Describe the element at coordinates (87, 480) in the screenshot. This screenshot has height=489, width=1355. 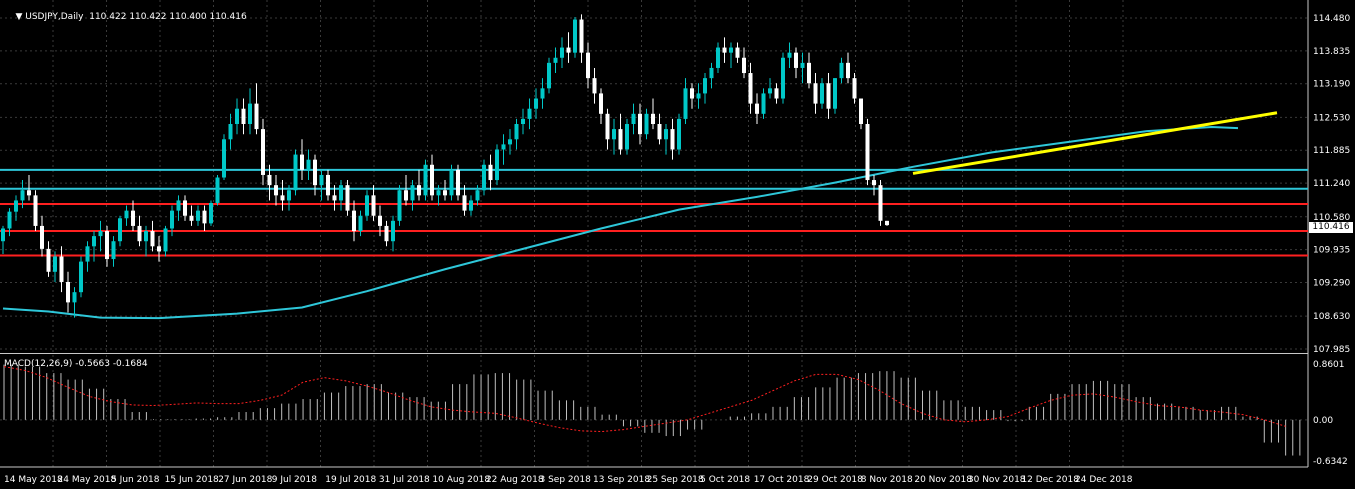
I see `time-tick-label: 24 May 2018` at that location.